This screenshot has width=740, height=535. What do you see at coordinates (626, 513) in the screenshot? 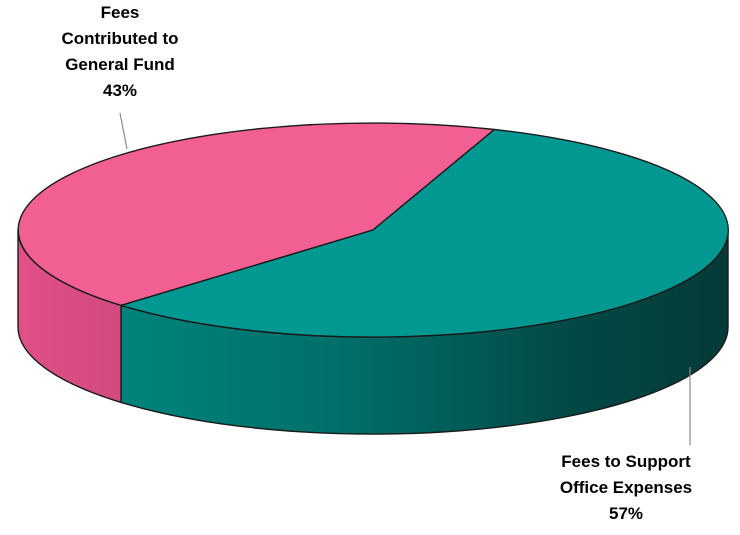
I see `slice-label-office-expenses-percent: 57%` at bounding box center [626, 513].